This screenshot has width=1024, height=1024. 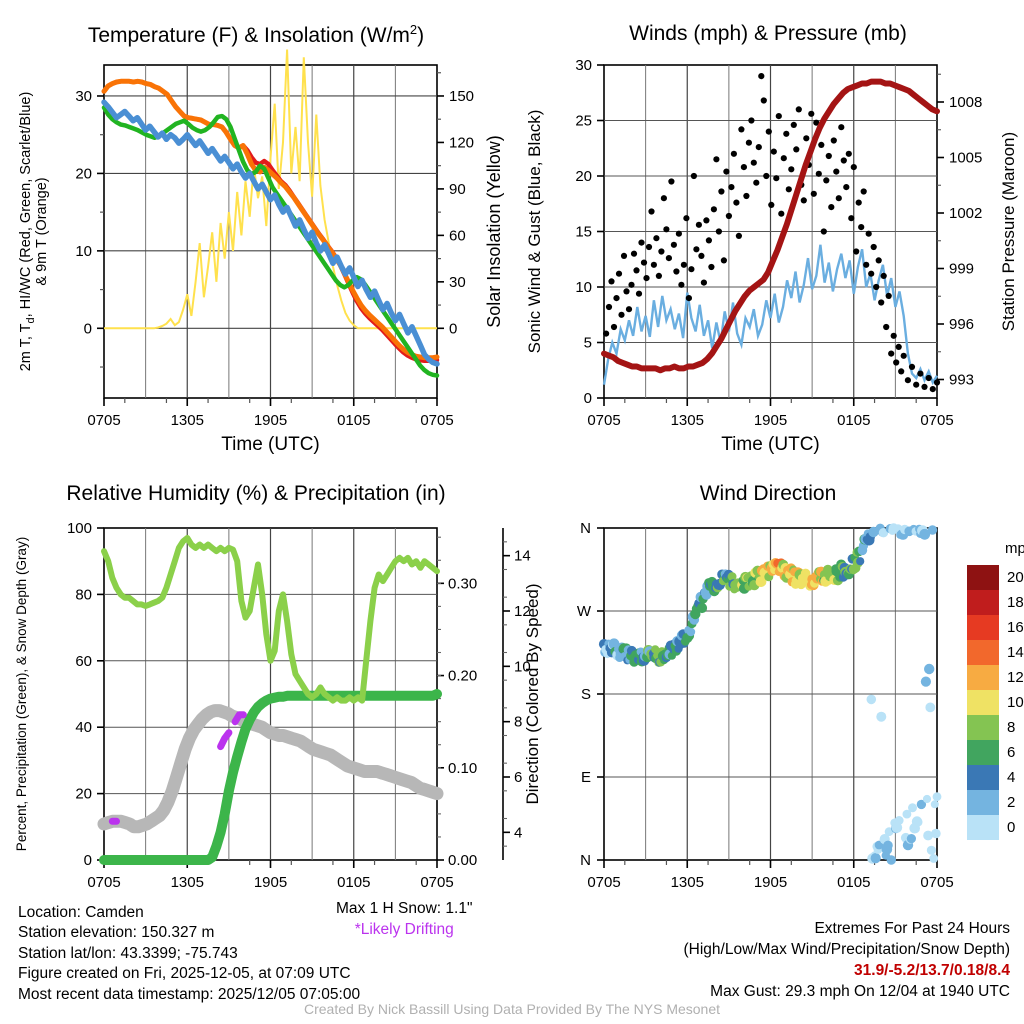 I want to click on y-tick-label-precip: 0.10, so click(x=462, y=768).